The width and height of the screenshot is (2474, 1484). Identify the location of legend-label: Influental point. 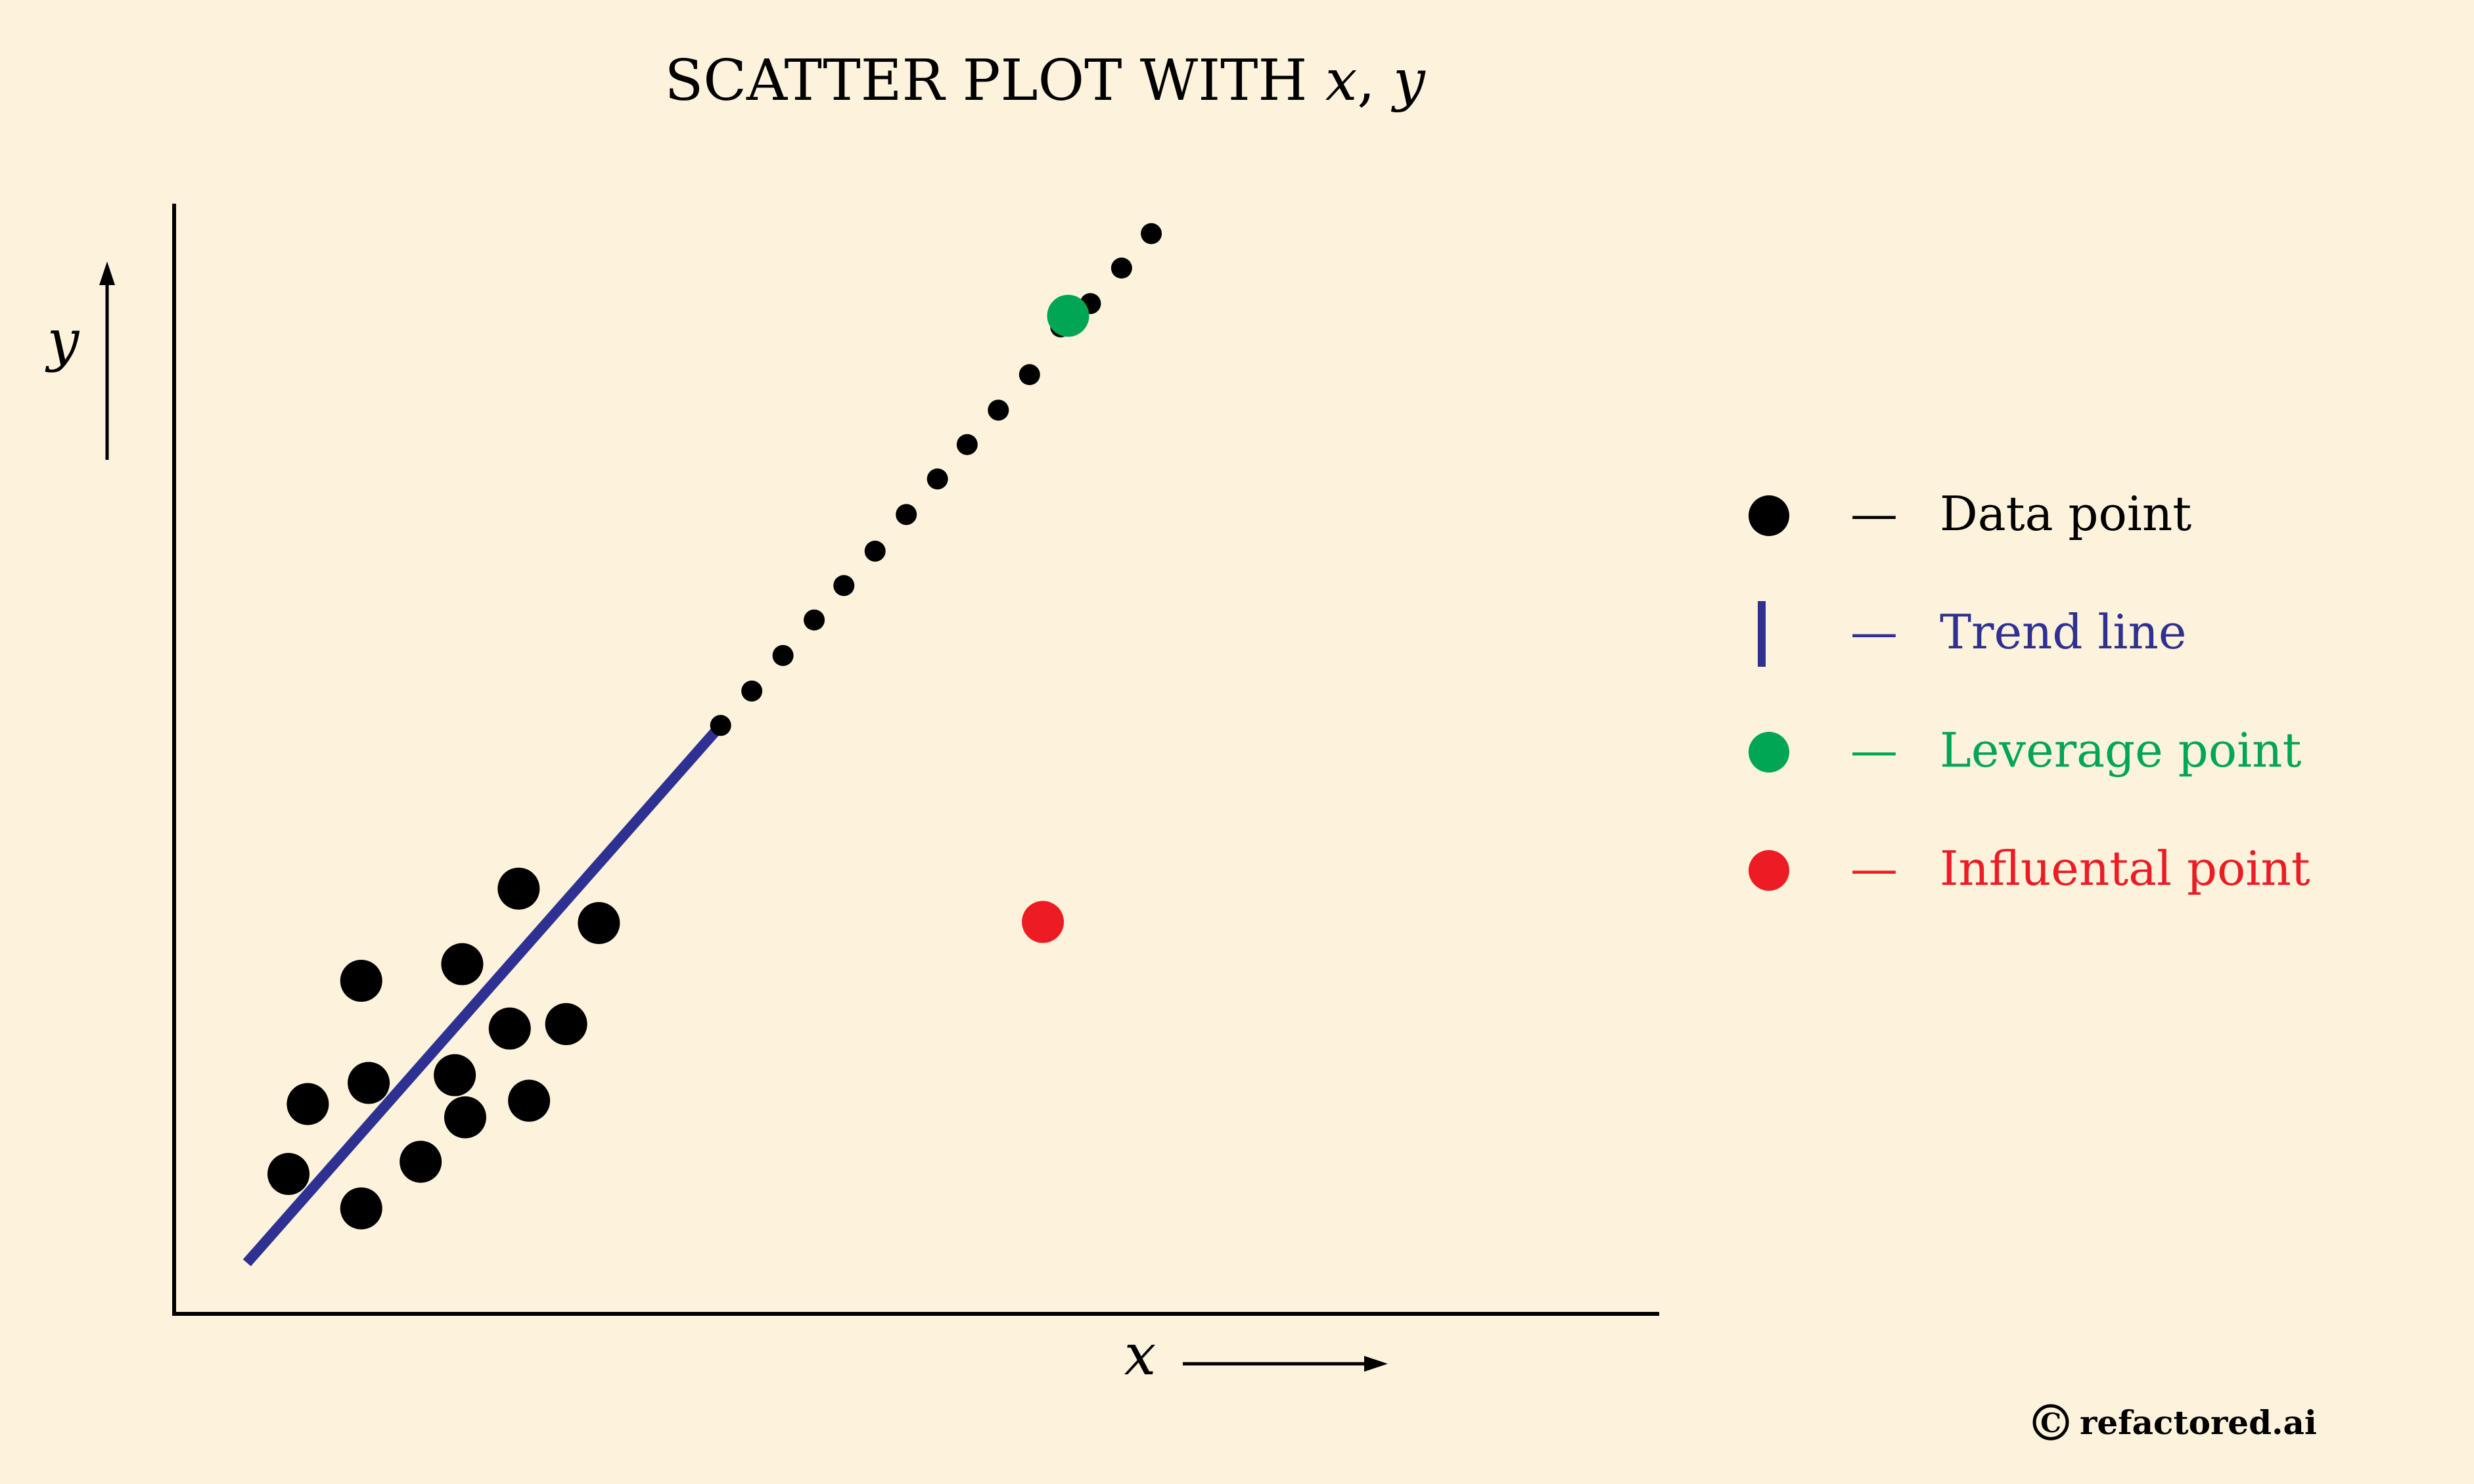
(2125, 868).